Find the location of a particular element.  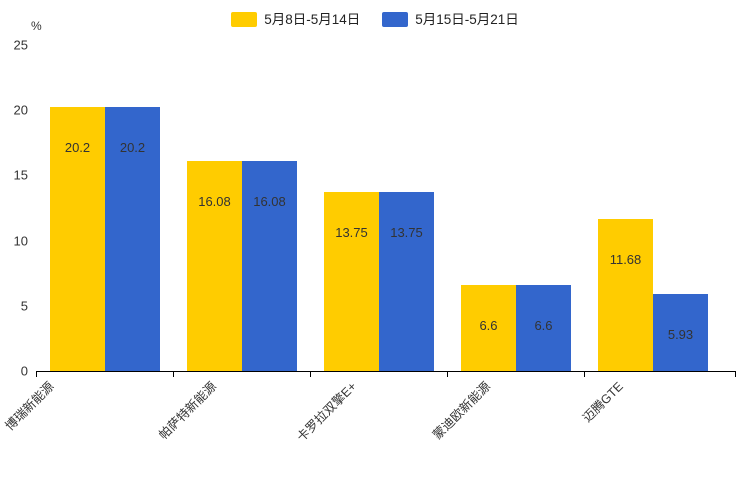

x-axis-category-label-2: 卡罗拉双擎E+ is located at coordinates (327, 412).